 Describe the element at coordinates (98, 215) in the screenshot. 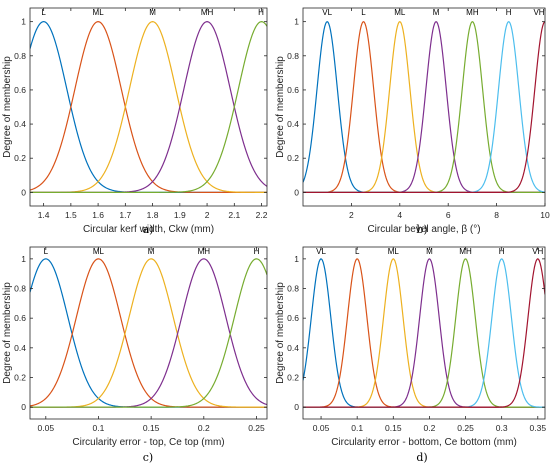

I see `x-tick-label: 1.6` at that location.